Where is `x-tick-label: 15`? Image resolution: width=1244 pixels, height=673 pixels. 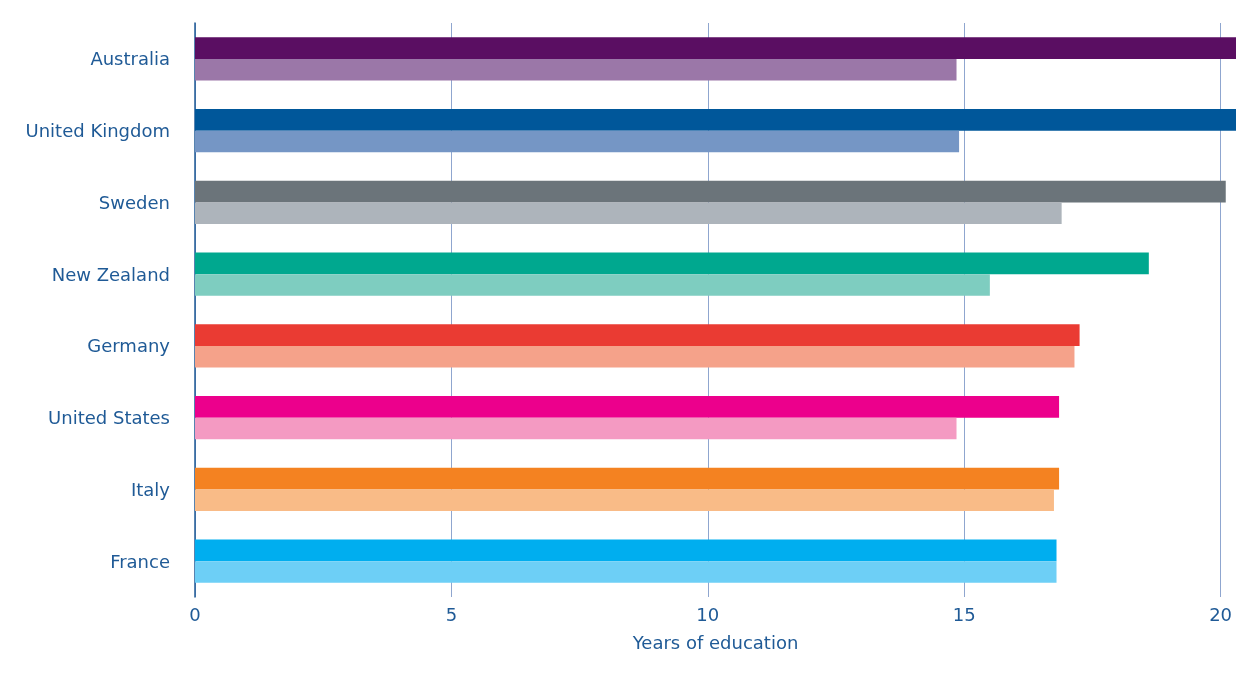 x-tick-label: 15 is located at coordinates (964, 614).